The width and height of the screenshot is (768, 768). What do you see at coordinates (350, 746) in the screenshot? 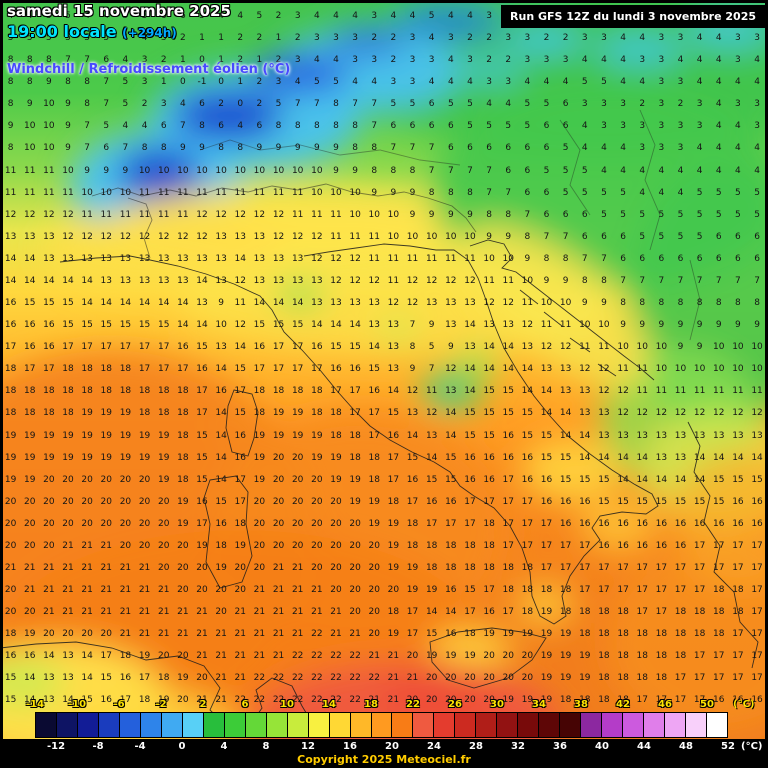
I see `scale-label-bottom: 16` at bounding box center [350, 746].